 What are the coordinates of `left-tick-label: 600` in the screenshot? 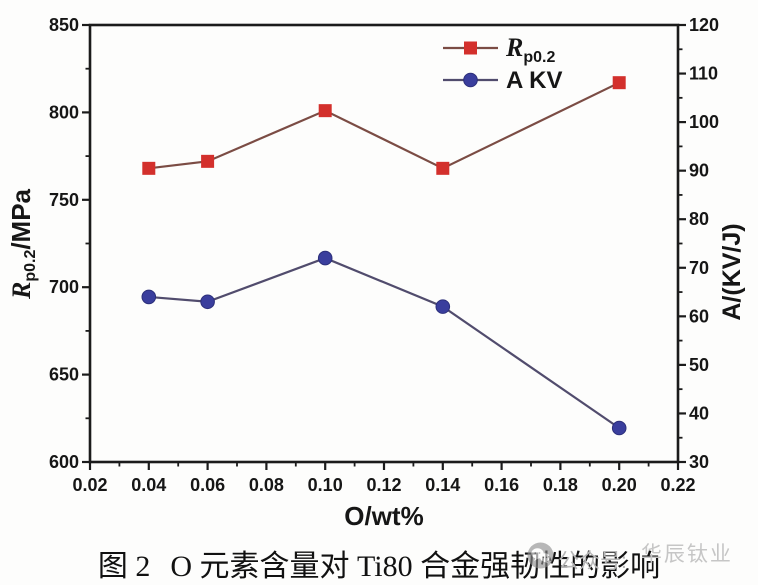 It's located at (64, 462).